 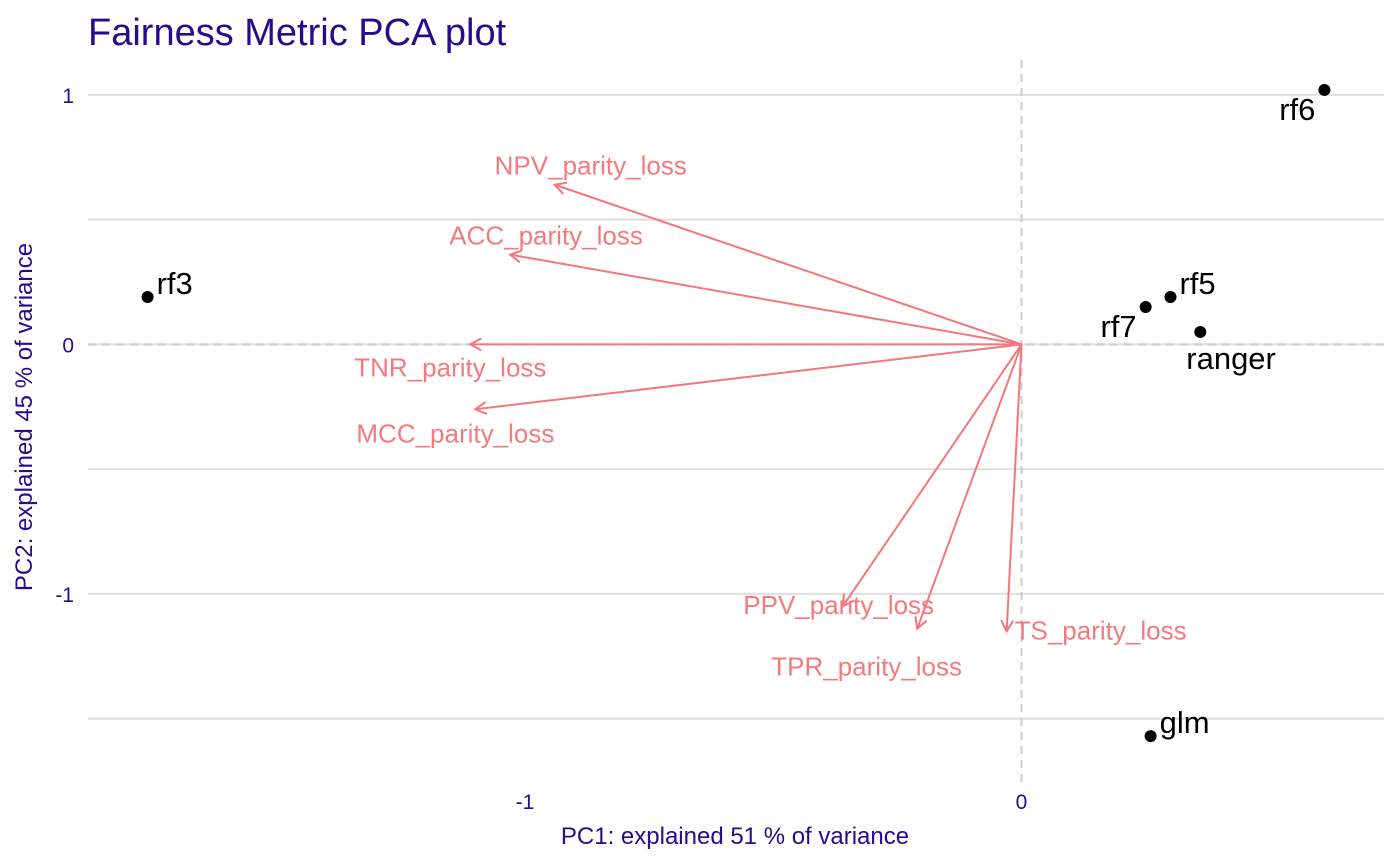 I want to click on chart-title: Fairness Metric PCA plot, so click(x=297, y=33).